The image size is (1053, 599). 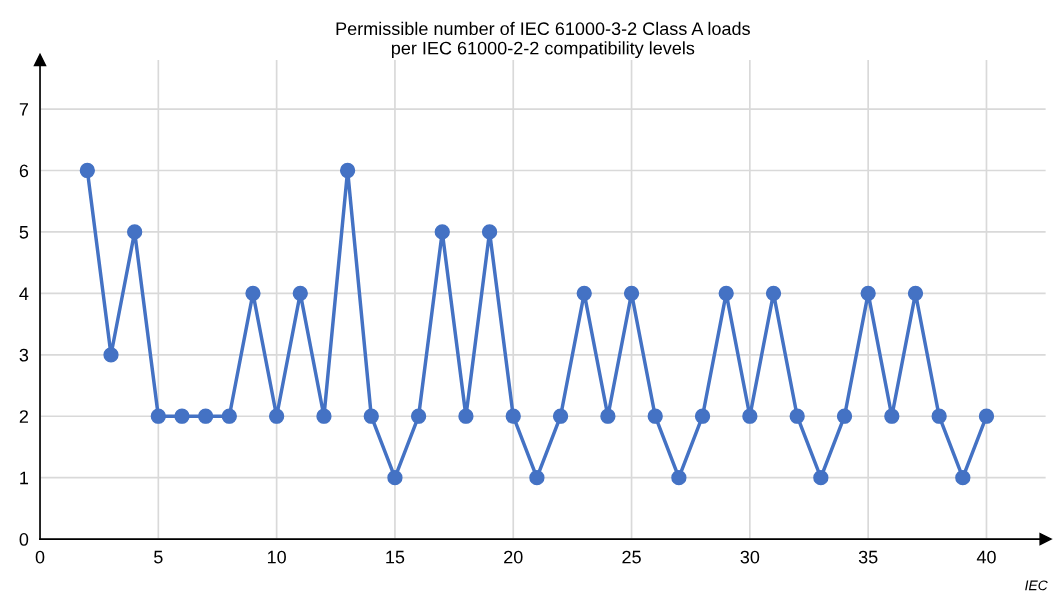 What do you see at coordinates (23, 109) in the screenshot?
I see `y-tick-label: 7` at bounding box center [23, 109].